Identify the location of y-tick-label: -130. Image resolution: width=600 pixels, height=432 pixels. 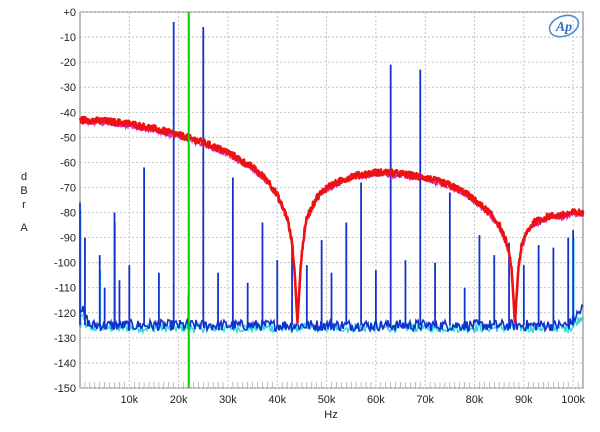
(65, 339).